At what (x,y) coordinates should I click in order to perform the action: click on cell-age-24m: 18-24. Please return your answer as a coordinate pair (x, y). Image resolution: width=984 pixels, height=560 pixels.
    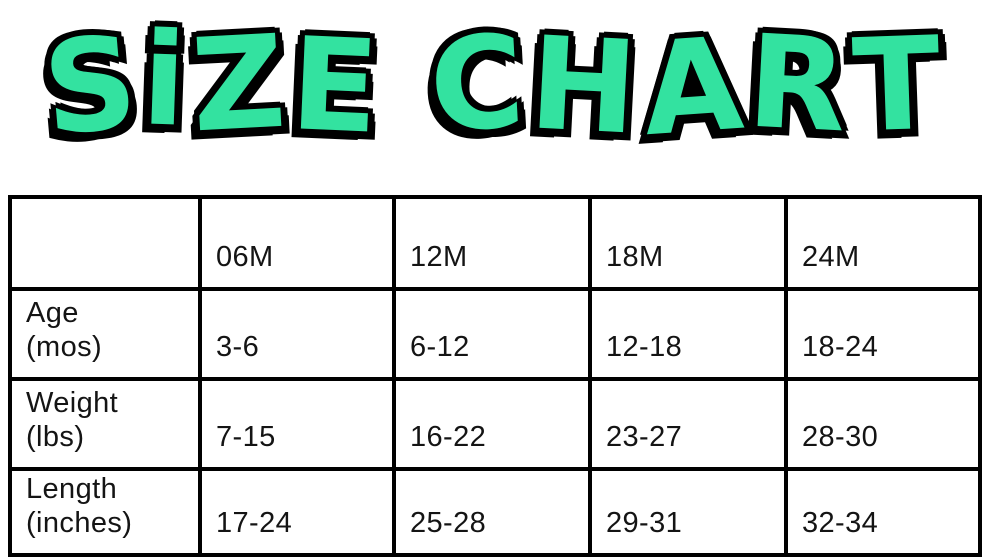
    Looking at the image, I should click on (883, 334).